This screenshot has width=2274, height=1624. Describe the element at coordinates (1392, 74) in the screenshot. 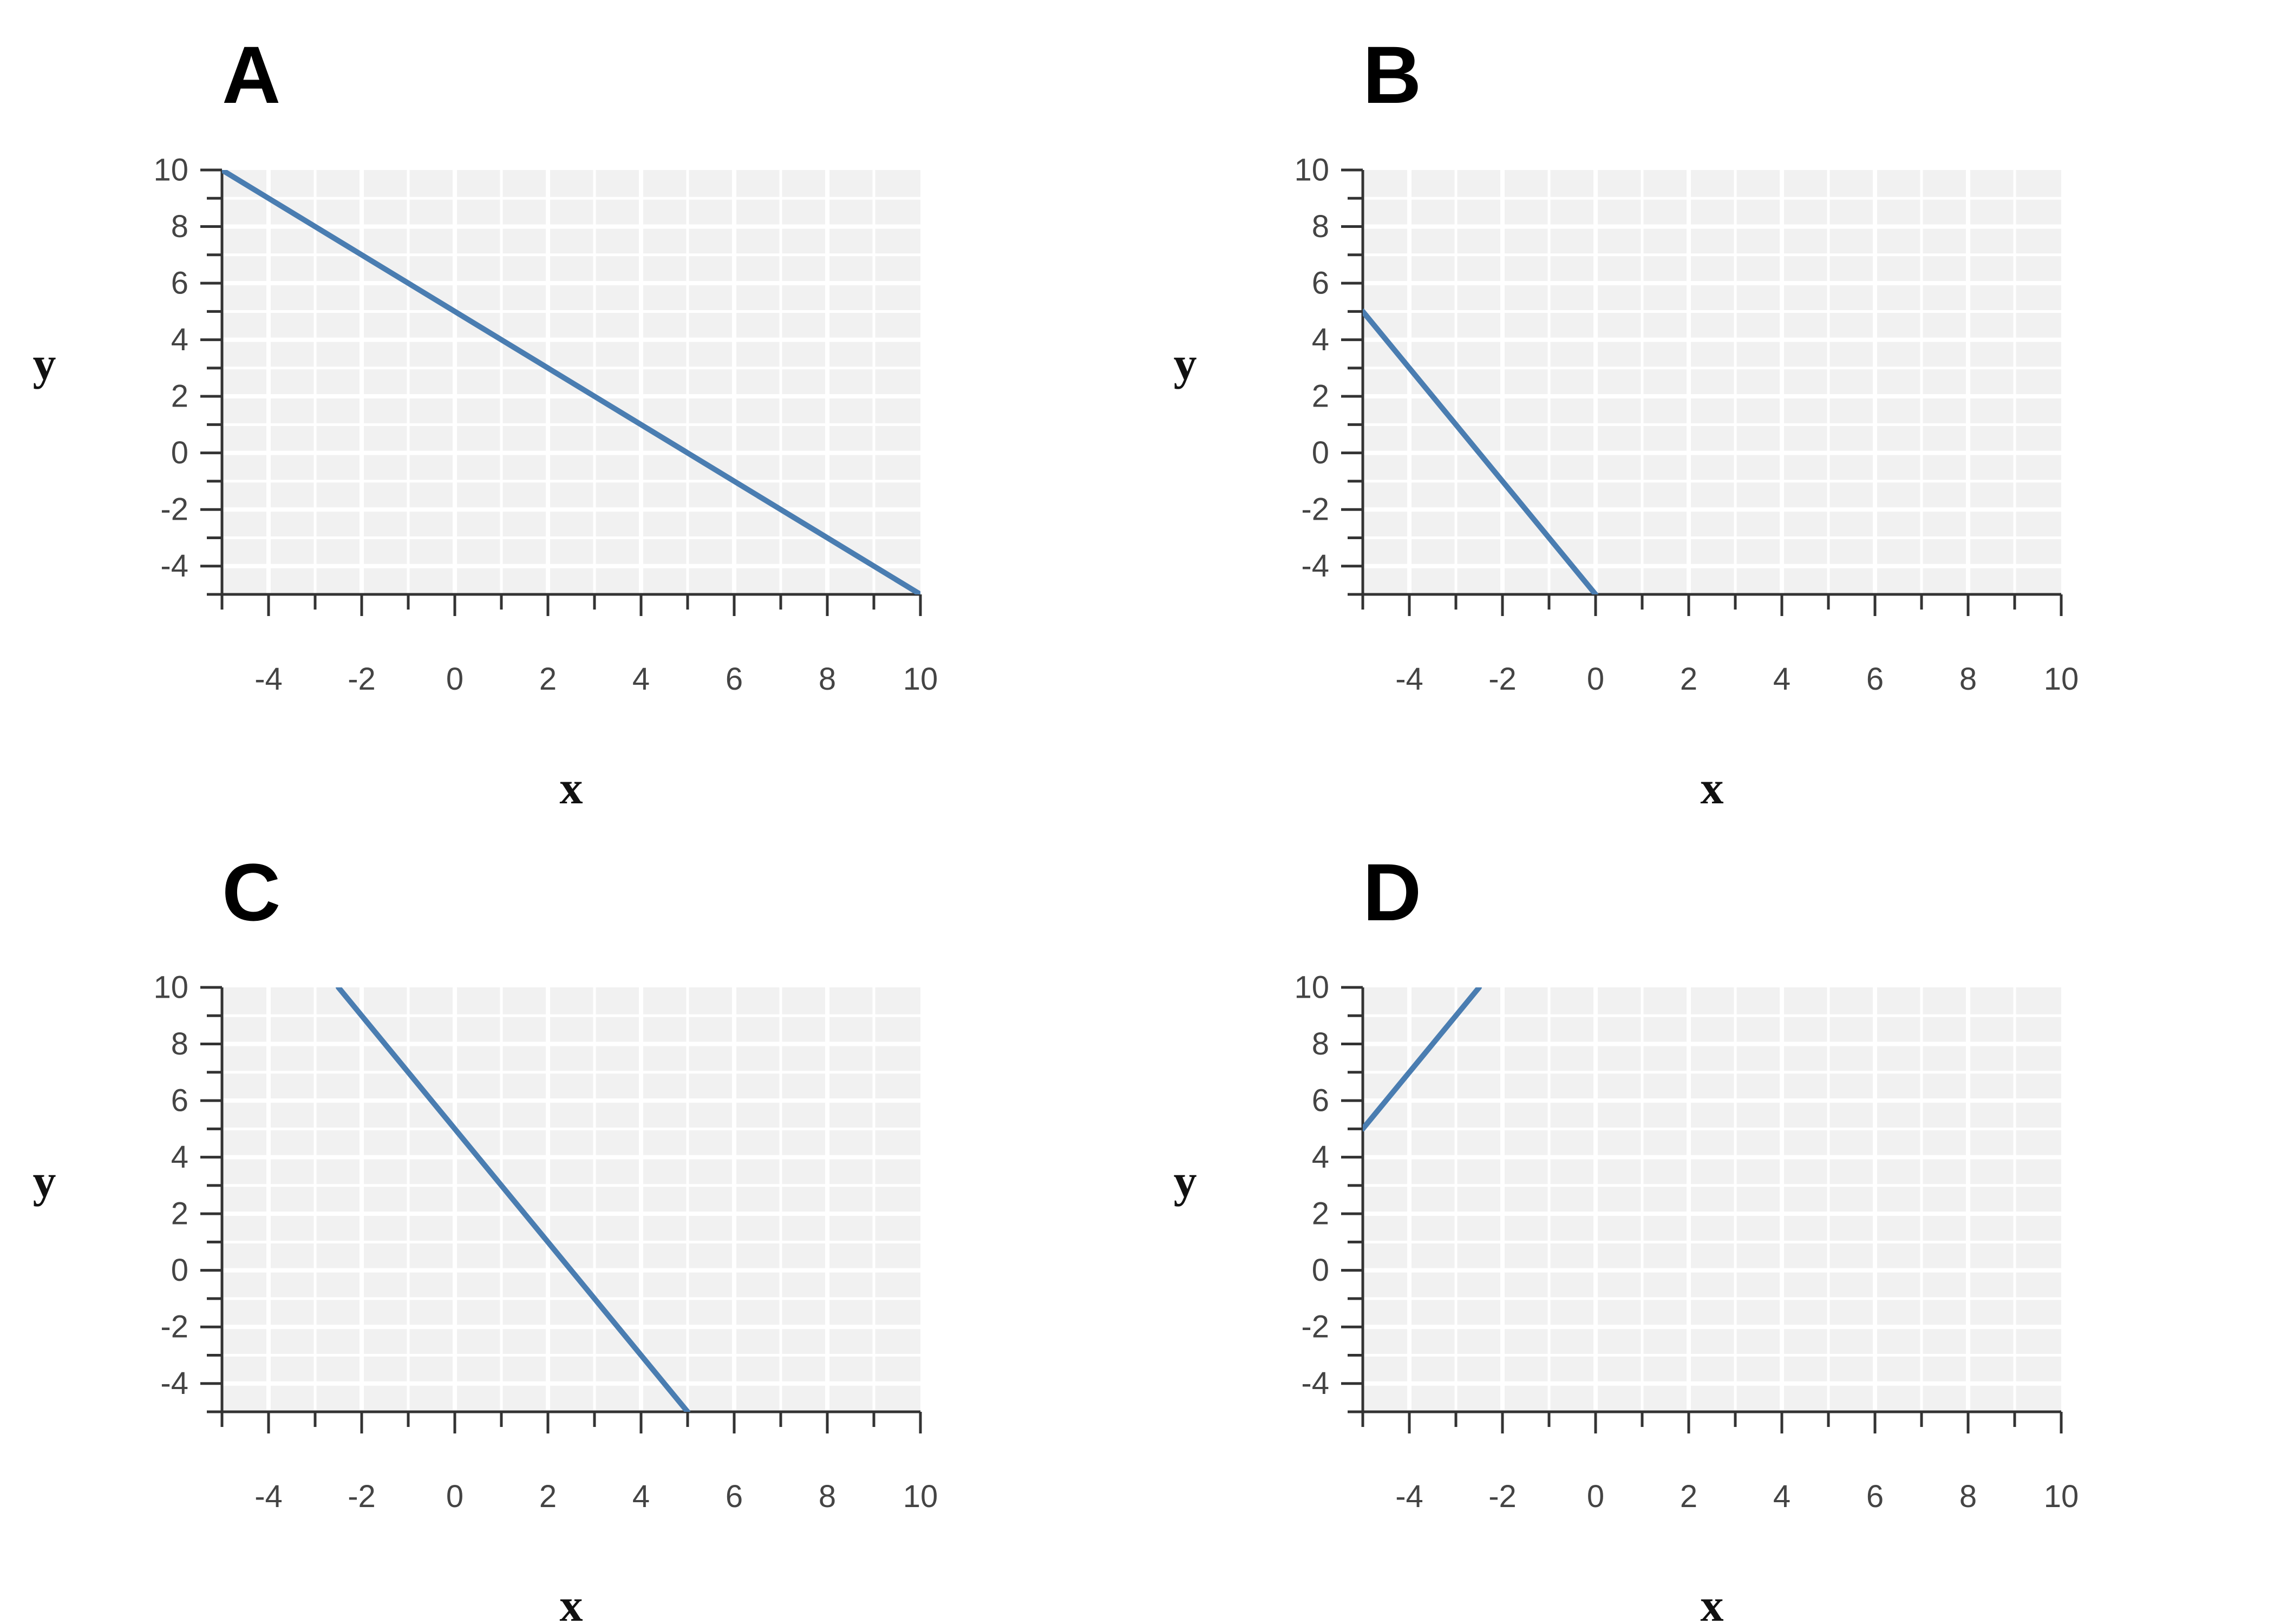

I see `panel-label: B` at that location.